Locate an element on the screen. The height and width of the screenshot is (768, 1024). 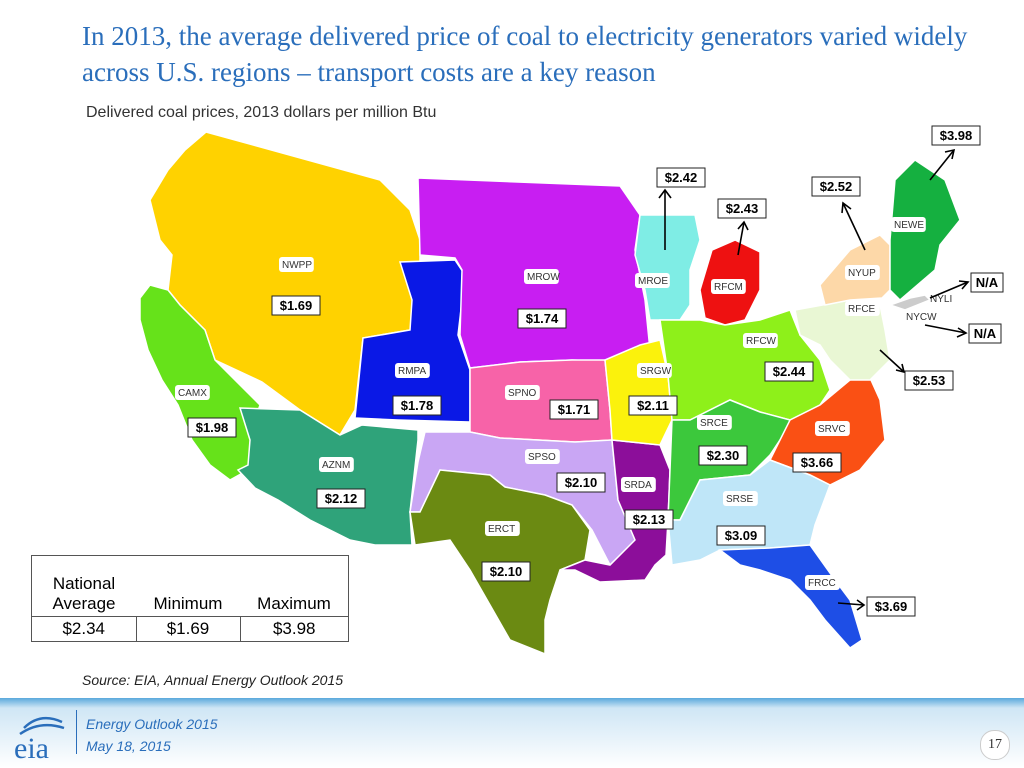
stats-header-maximum: Maximum is located at coordinates (294, 586).